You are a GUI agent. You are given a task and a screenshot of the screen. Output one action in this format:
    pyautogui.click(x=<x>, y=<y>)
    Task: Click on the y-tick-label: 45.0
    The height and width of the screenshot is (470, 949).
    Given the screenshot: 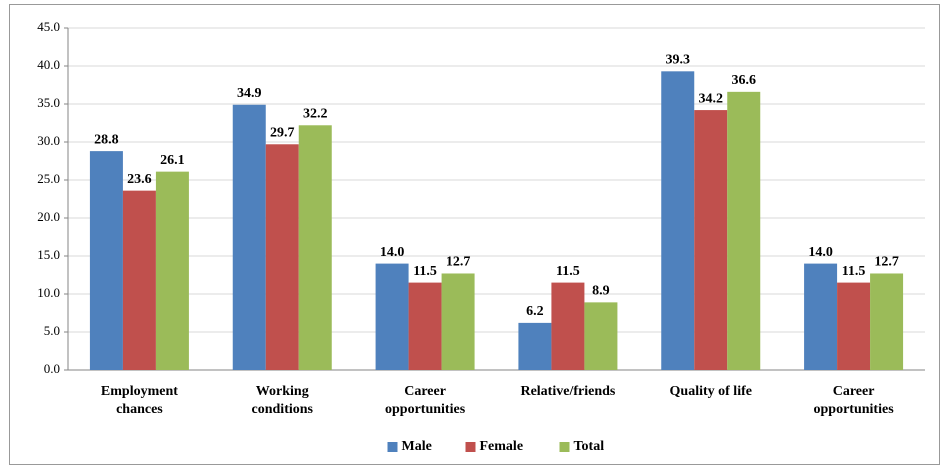 What is the action you would take?
    pyautogui.click(x=48, y=26)
    